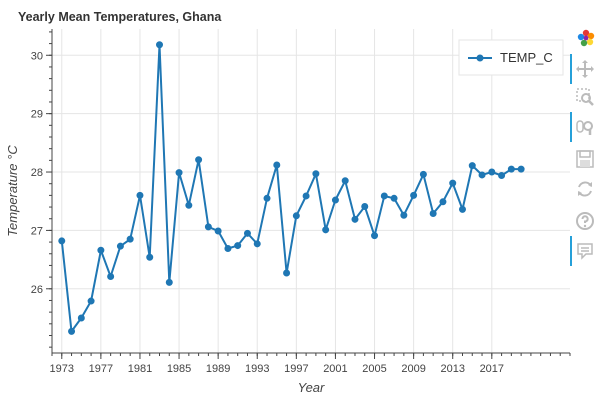 The height and width of the screenshot is (400, 600). I want to click on x-tick-label: 1989, so click(218, 369).